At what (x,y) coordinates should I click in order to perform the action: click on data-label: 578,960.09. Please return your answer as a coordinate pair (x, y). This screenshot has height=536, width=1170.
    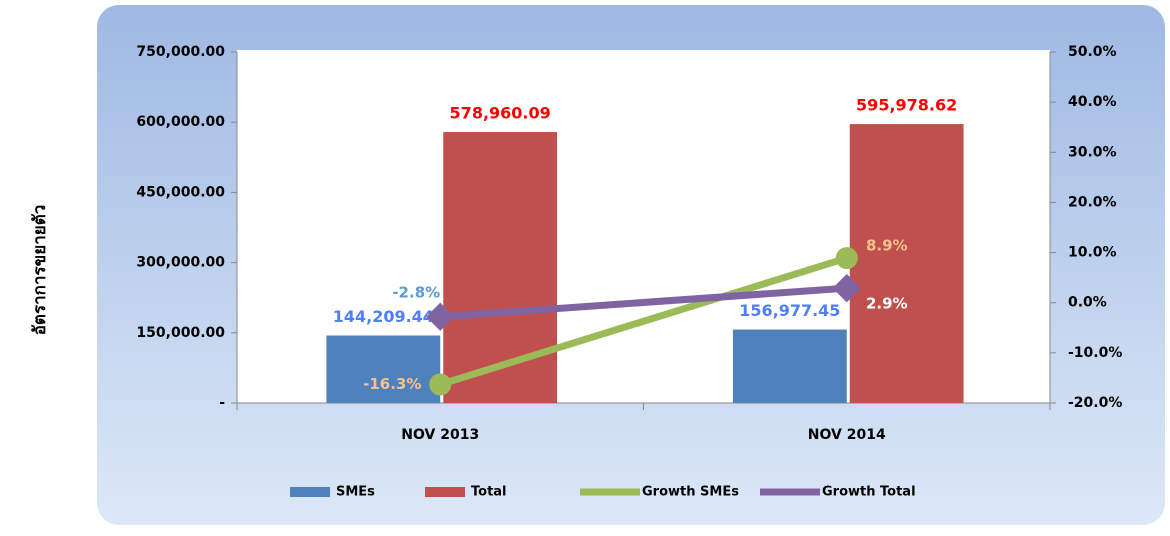
    Looking at the image, I should click on (500, 113).